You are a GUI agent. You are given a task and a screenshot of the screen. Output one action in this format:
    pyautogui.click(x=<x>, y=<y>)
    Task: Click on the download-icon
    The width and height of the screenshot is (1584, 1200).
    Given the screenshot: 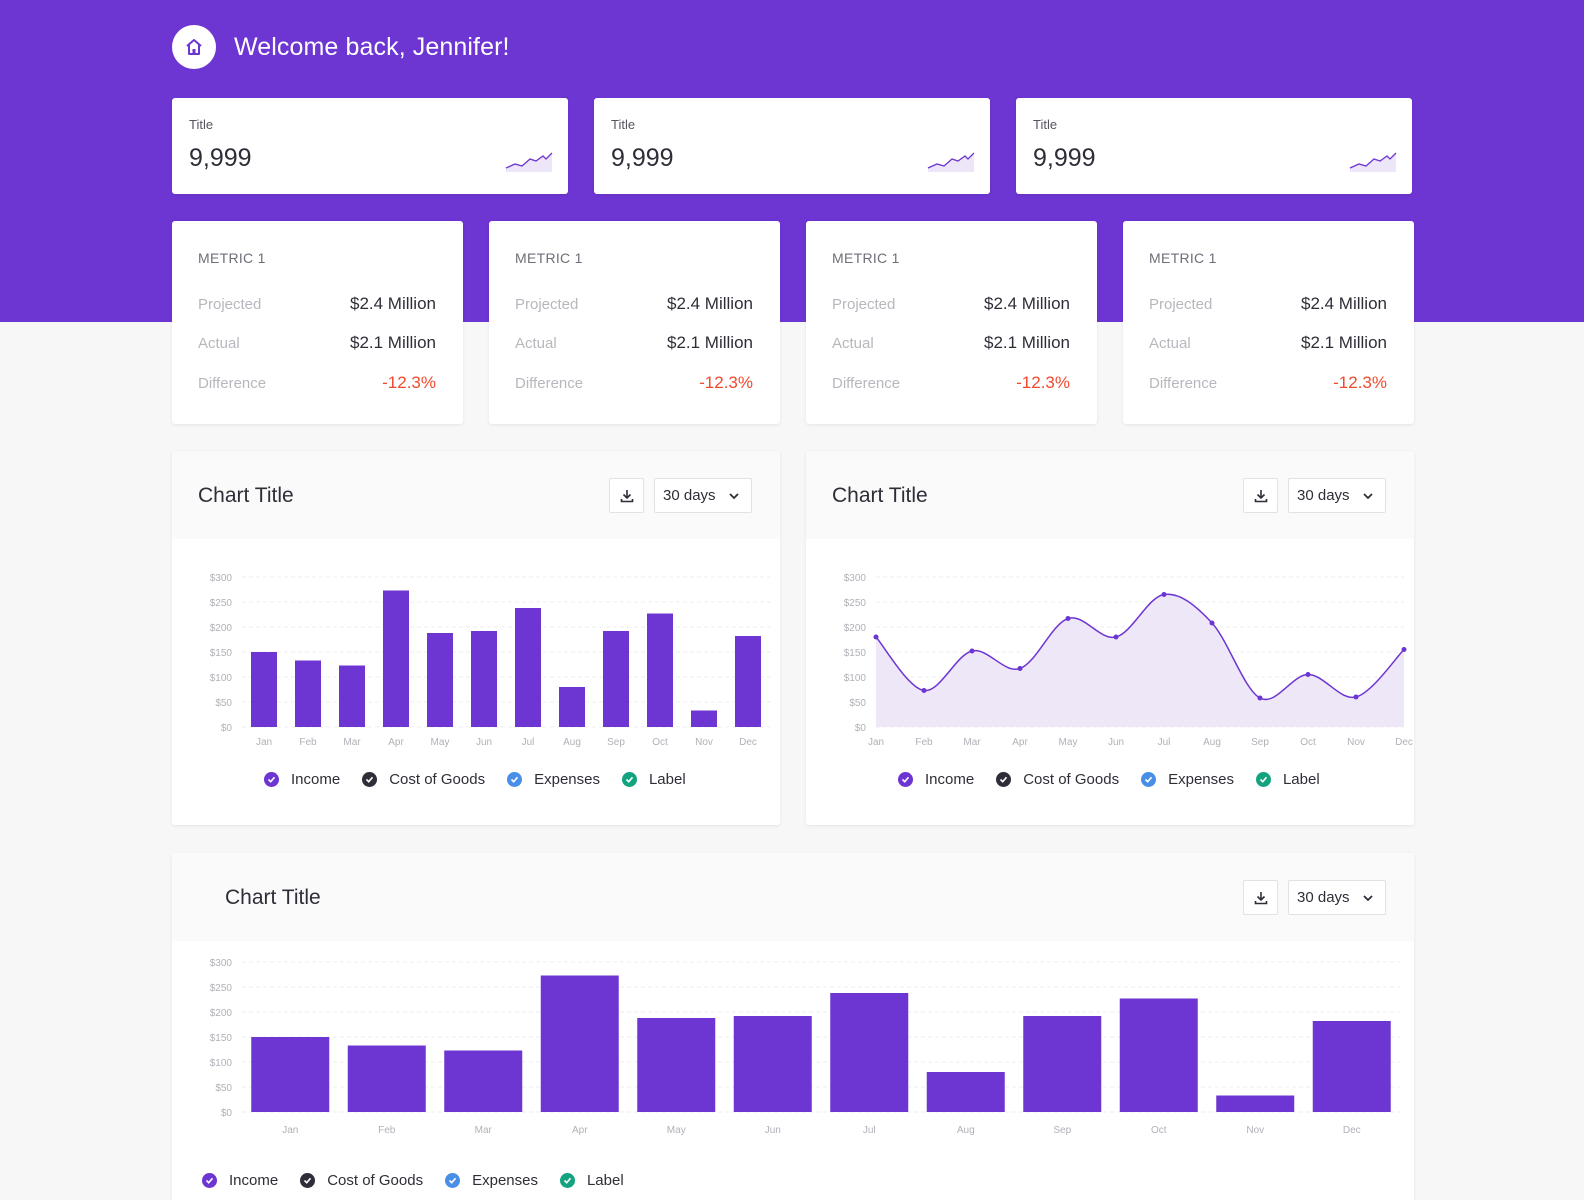 What is the action you would take?
    pyautogui.click(x=1260, y=495)
    